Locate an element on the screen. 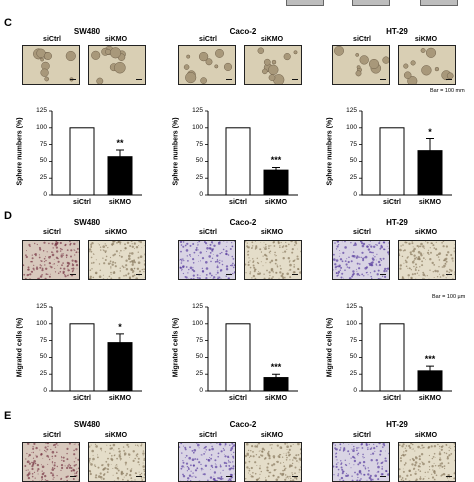 Image resolution: width=474 pixels, height=482 pixels. panel-letter-e: E is located at coordinates (7, 416).